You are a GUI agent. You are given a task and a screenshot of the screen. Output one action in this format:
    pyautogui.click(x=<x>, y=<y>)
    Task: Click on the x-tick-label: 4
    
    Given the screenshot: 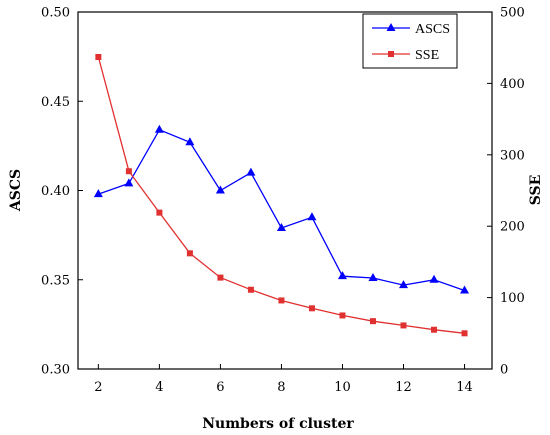 What is the action you would take?
    pyautogui.click(x=159, y=387)
    